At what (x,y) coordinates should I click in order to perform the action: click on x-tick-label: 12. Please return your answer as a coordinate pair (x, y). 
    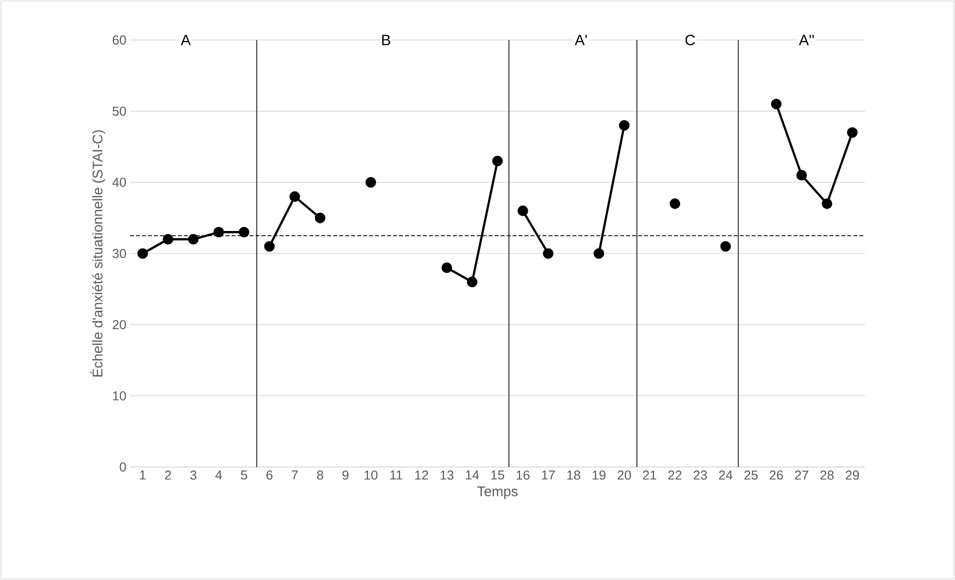
    Looking at the image, I should click on (421, 475).